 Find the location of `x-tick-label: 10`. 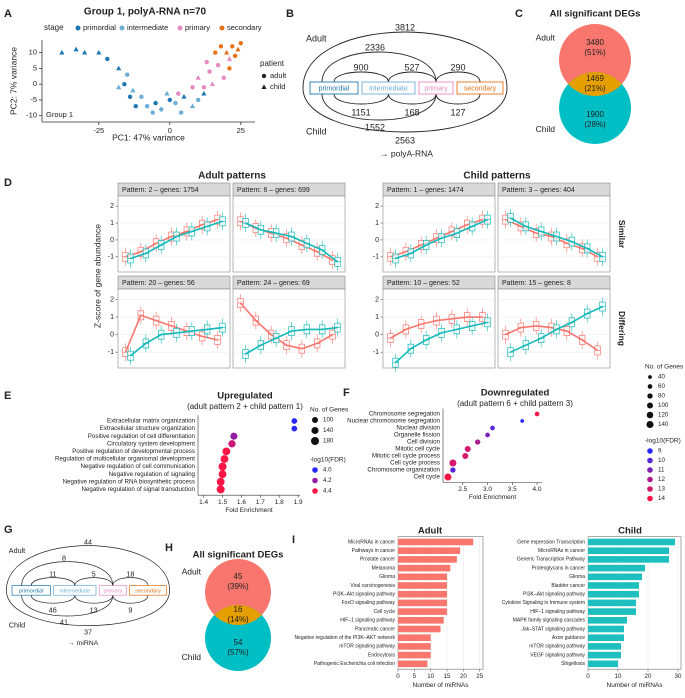

x-tick-label: 10 is located at coordinates (430, 676).